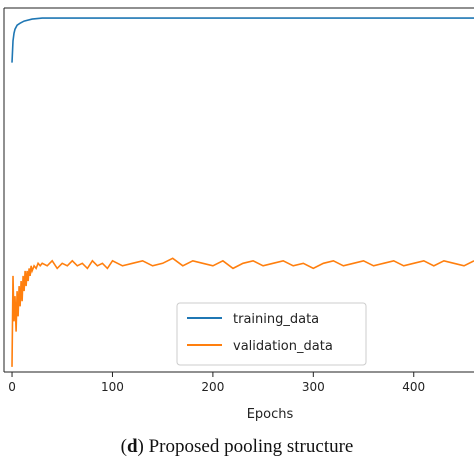 Image resolution: width=474 pixels, height=474 pixels. What do you see at coordinates (283, 346) in the screenshot?
I see `legend-label-validation-data: validation_data` at bounding box center [283, 346].